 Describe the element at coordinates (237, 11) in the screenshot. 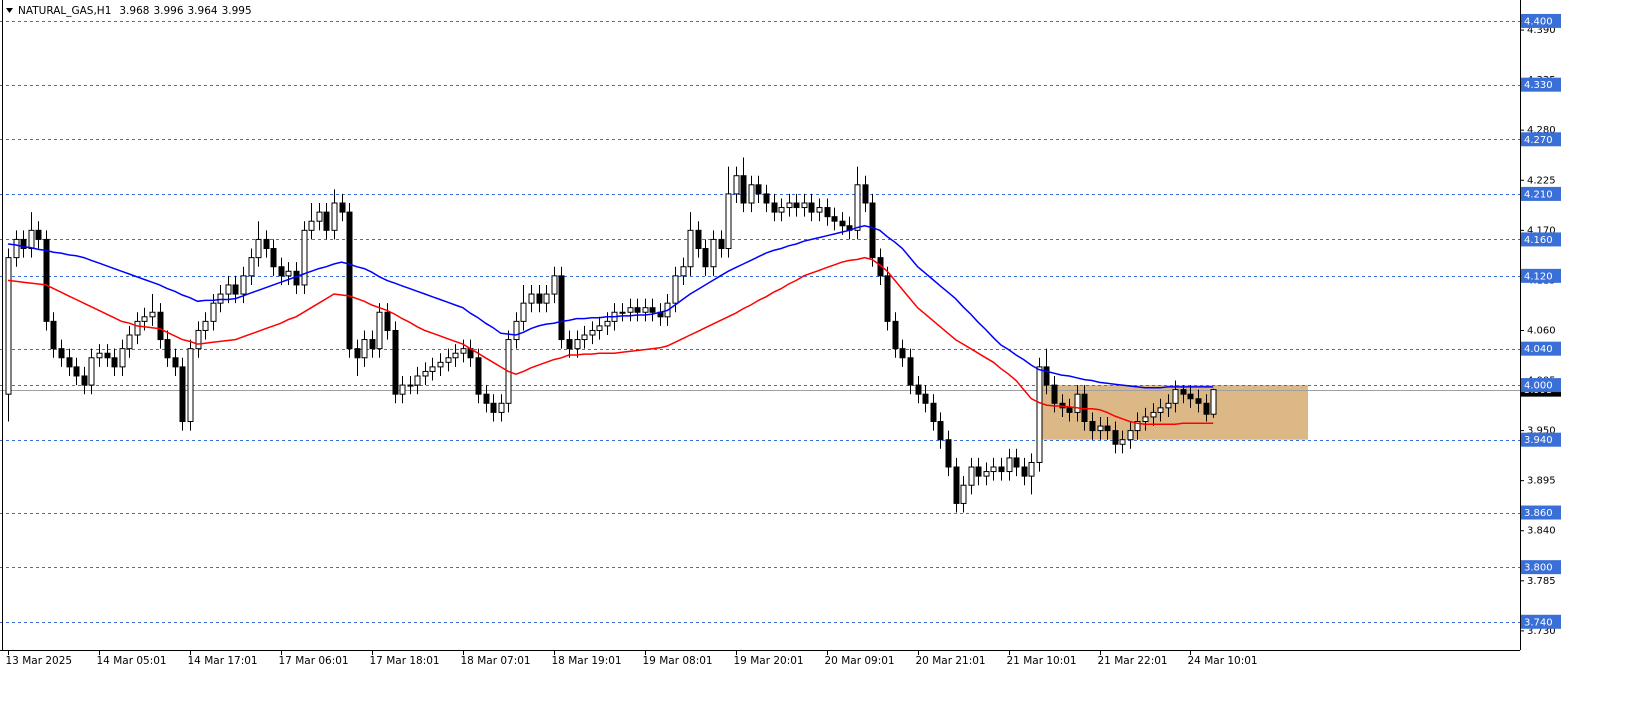

I see `header-close: 3.995` at that location.